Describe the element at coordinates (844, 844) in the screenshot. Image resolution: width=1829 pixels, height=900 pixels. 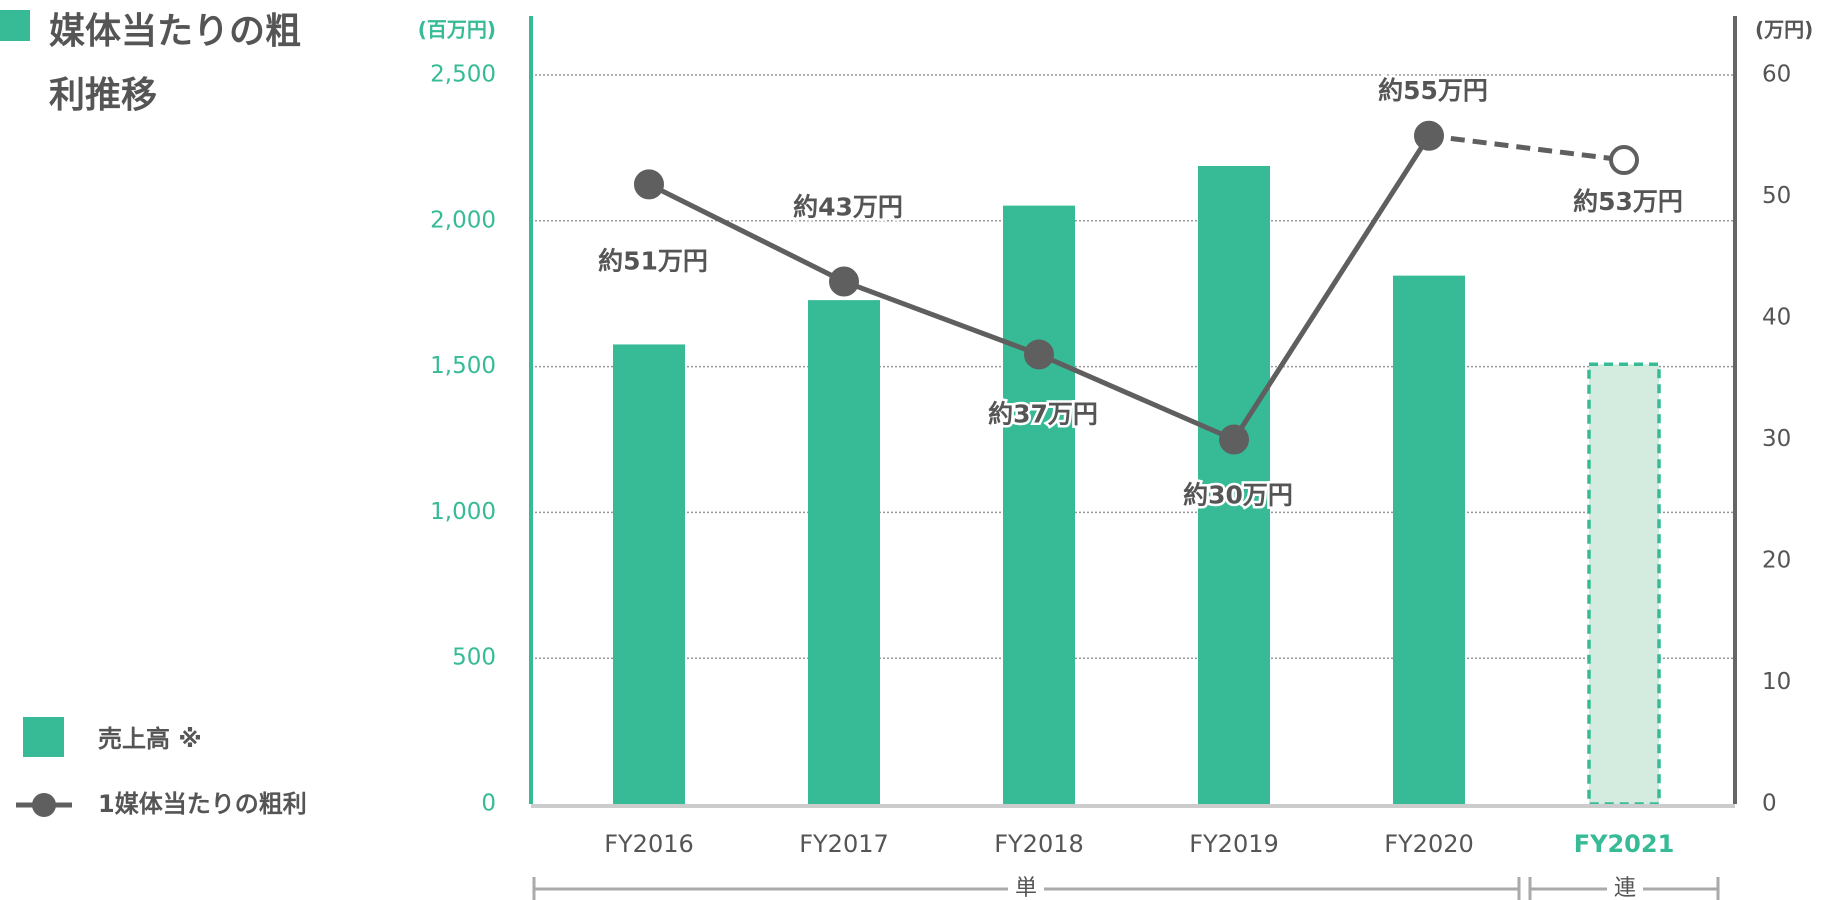
I see `x-tick-label: FY2017` at that location.